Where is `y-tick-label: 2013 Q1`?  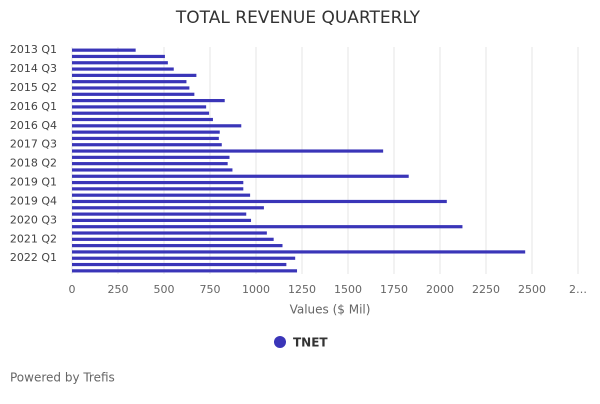 y-tick-label: 2013 Q1 is located at coordinates (33, 49).